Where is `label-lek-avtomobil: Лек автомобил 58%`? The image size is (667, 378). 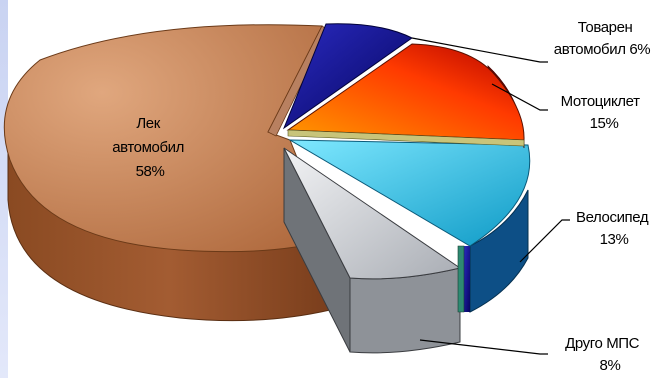 label-lek-avtomobil: Лек автомобил 58% is located at coordinates (150, 147).